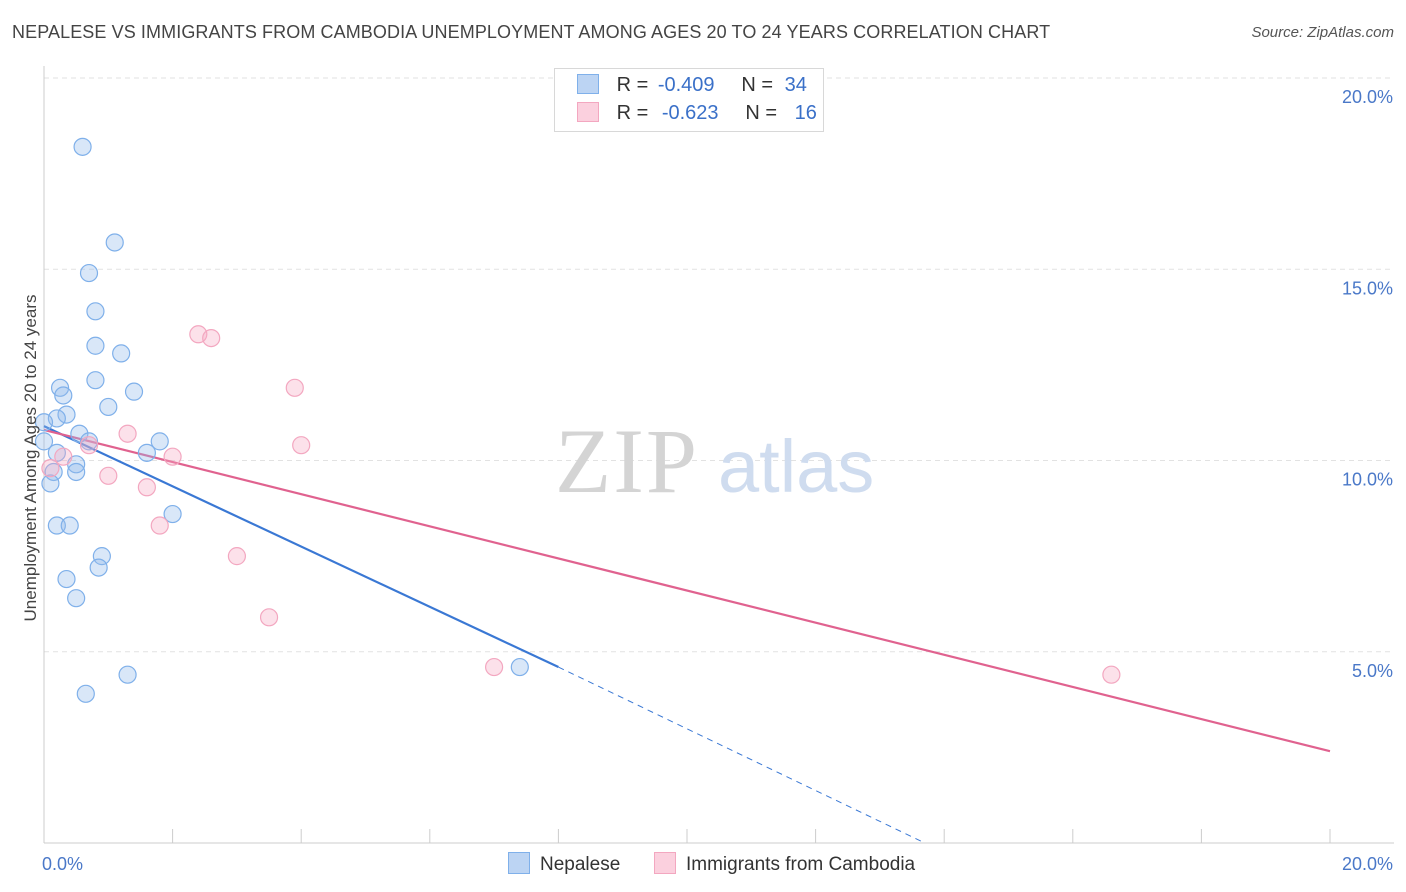 This screenshot has height=892, width=1406. I want to click on cambodia-n-value: 16, so click(805, 113).